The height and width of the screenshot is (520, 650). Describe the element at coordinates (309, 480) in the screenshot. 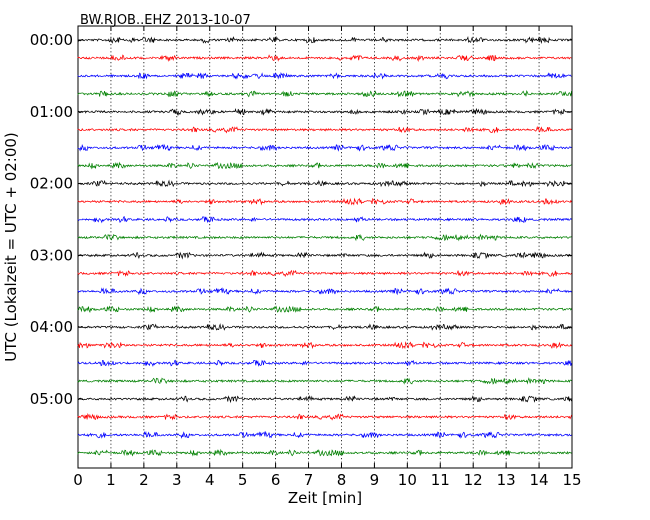

I see `x-tick-label-7: 7` at that location.